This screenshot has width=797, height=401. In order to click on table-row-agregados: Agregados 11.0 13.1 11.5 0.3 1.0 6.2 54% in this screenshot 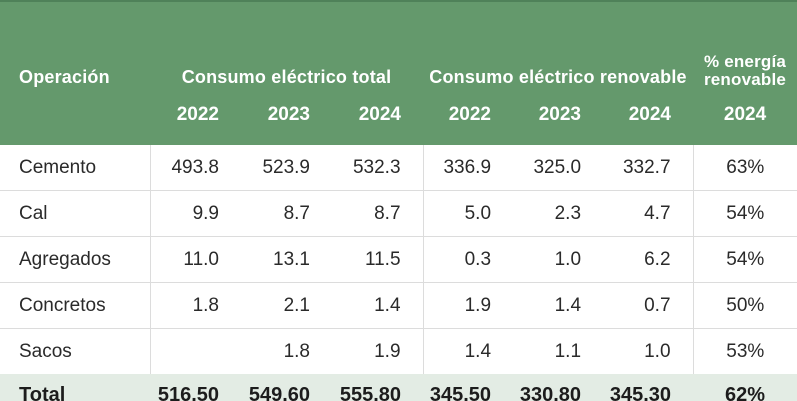, I will do `click(398, 259)`.